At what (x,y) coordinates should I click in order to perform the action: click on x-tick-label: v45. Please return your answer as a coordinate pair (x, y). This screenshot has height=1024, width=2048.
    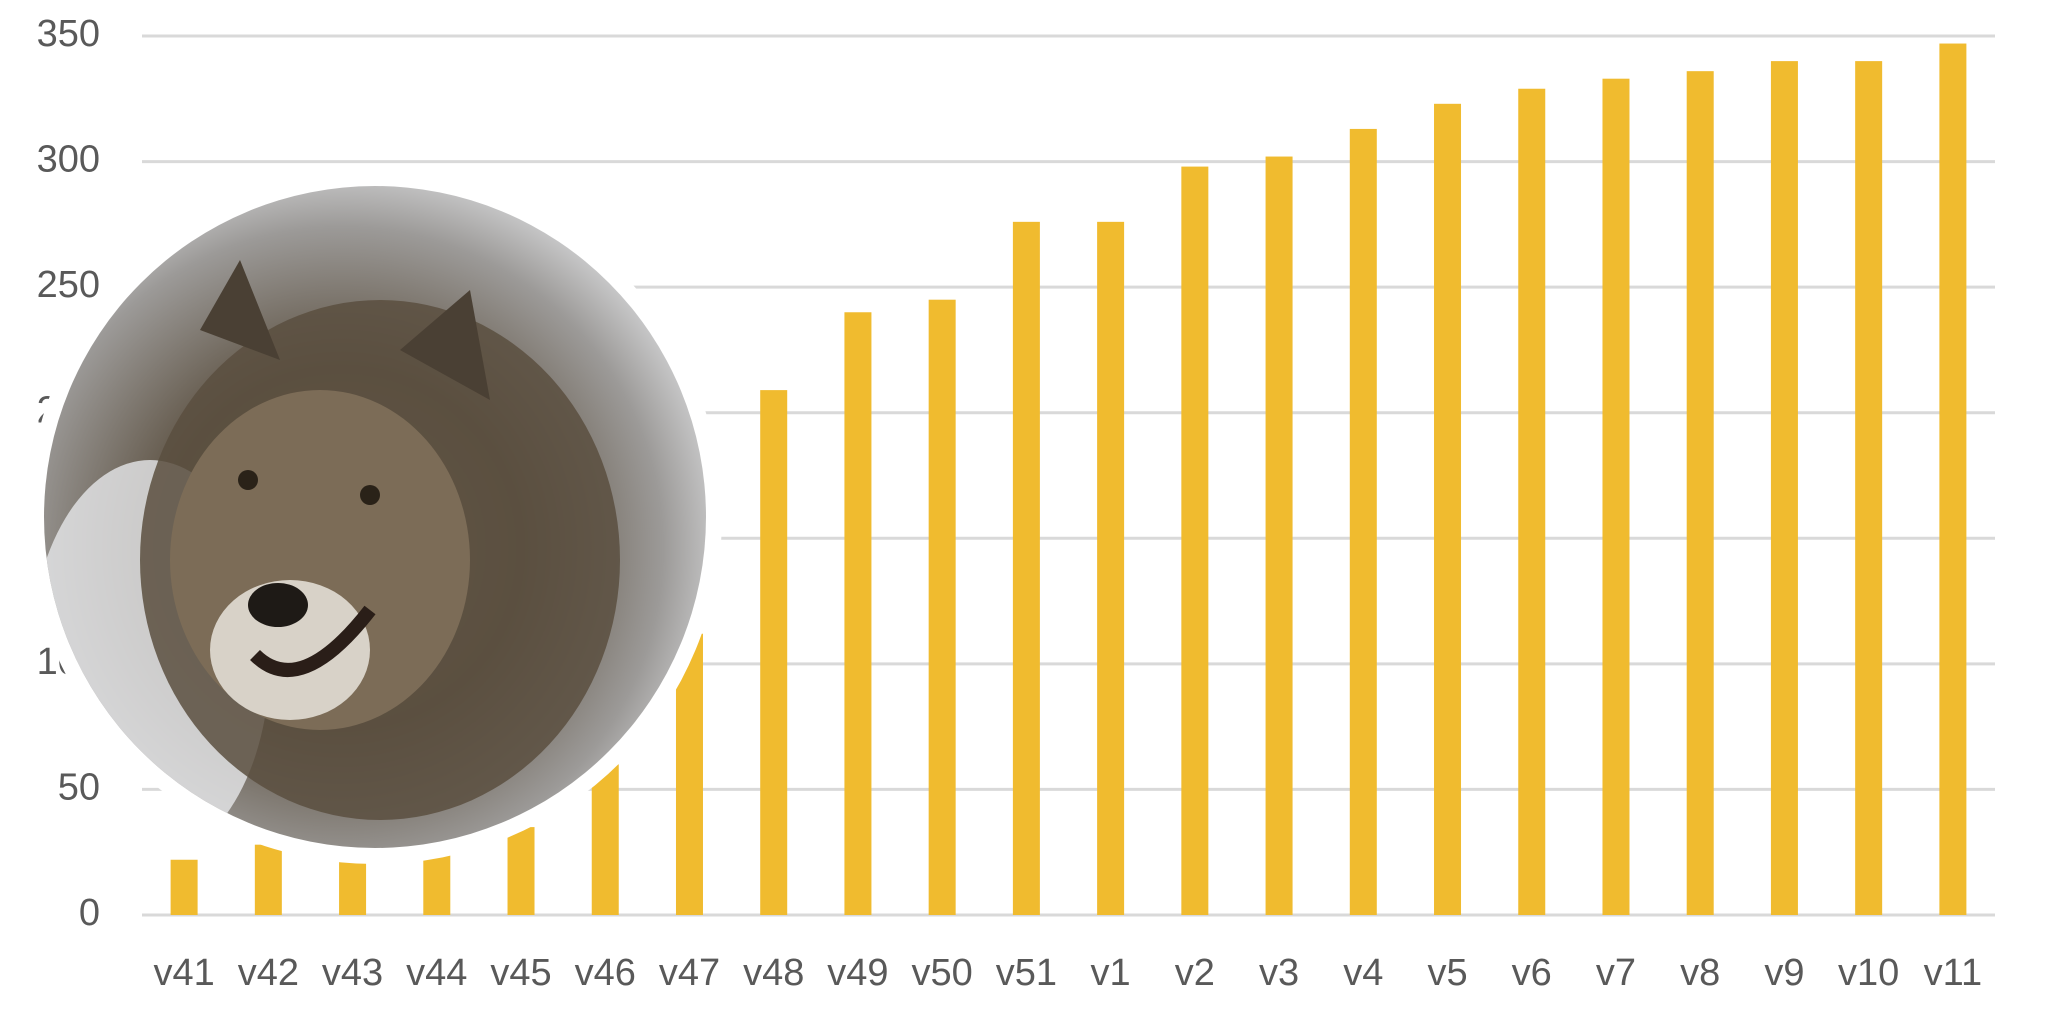
    Looking at the image, I should click on (520, 973).